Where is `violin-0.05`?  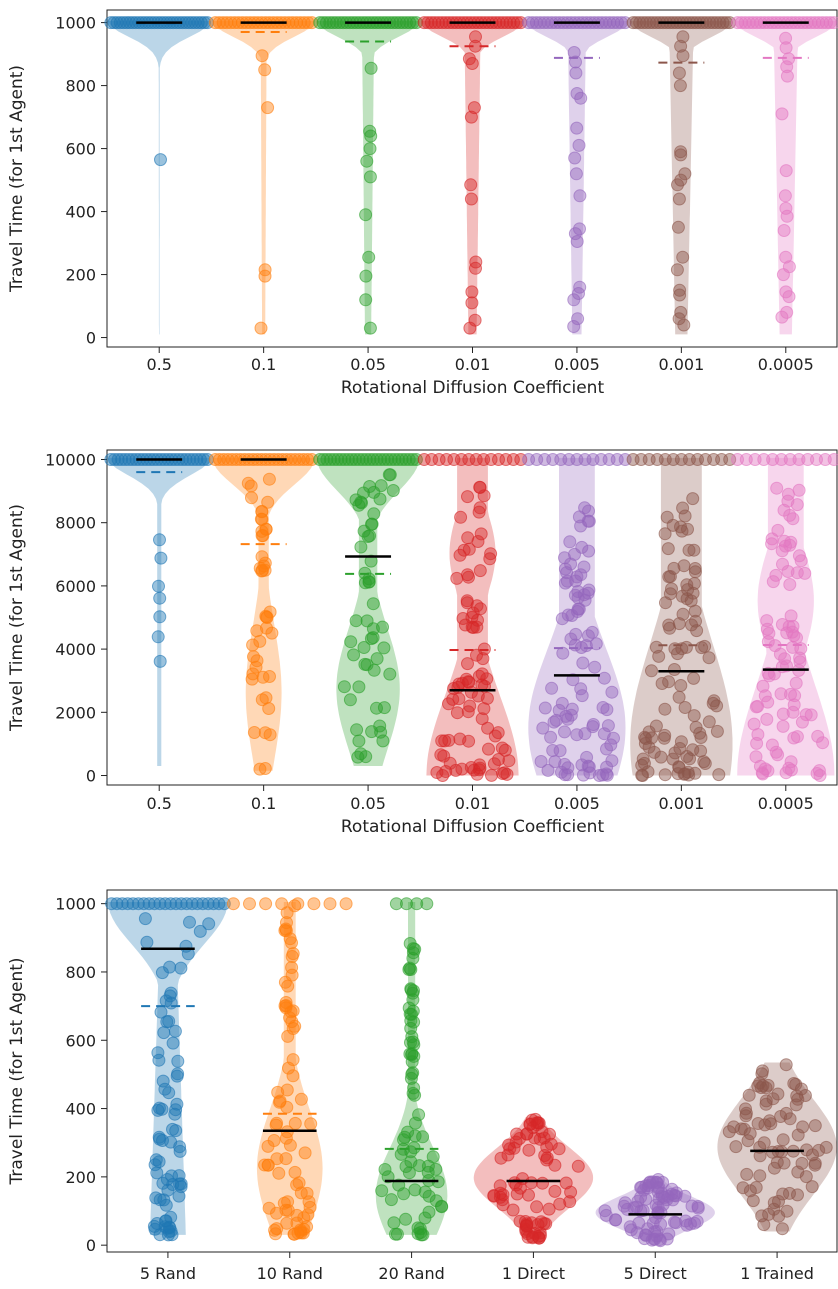 violin-0.05 is located at coordinates (368, 611).